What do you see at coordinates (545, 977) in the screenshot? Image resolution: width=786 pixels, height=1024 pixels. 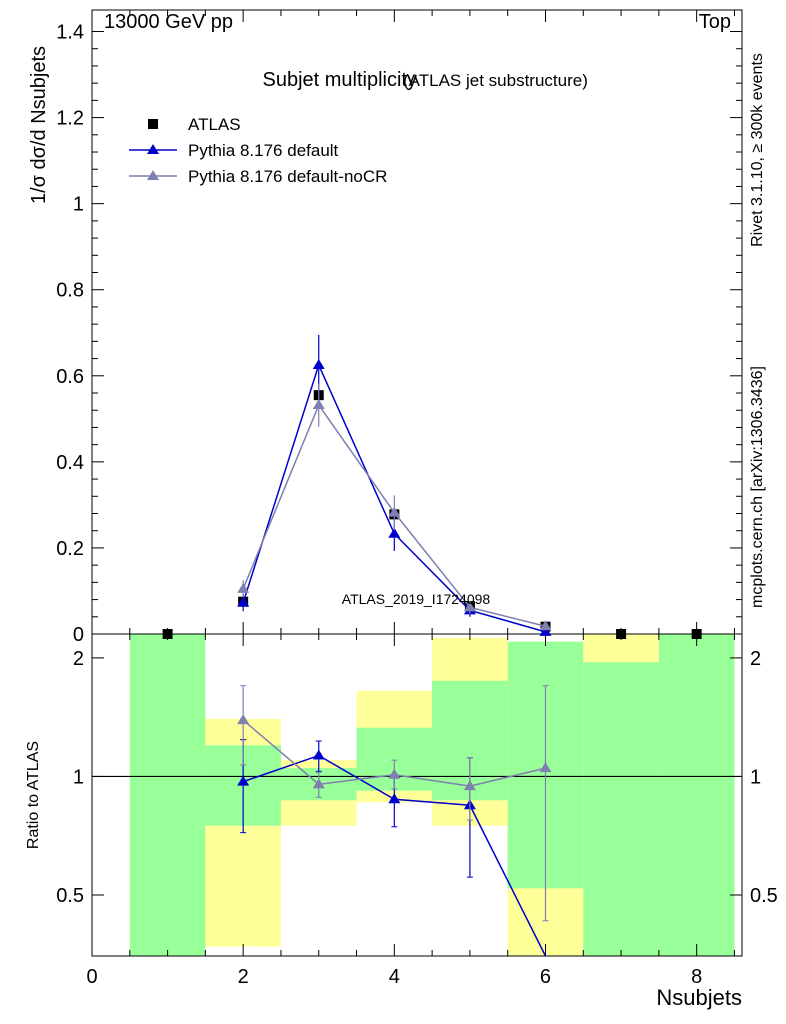 I see `ratio-xtick-label-3: 6` at bounding box center [545, 977].